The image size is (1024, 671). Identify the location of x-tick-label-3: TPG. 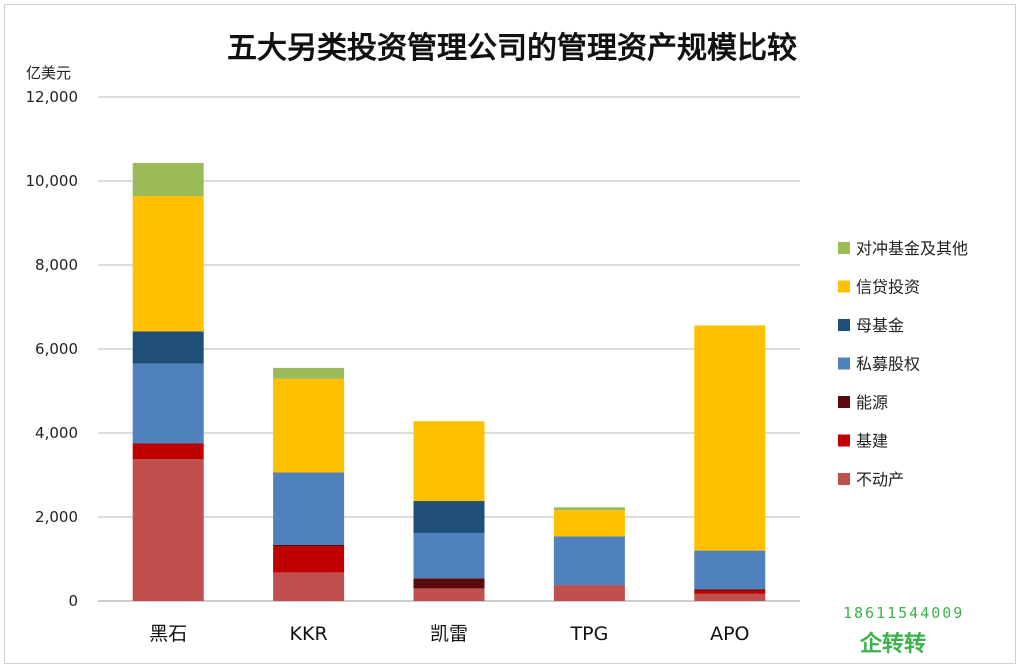
(589, 634).